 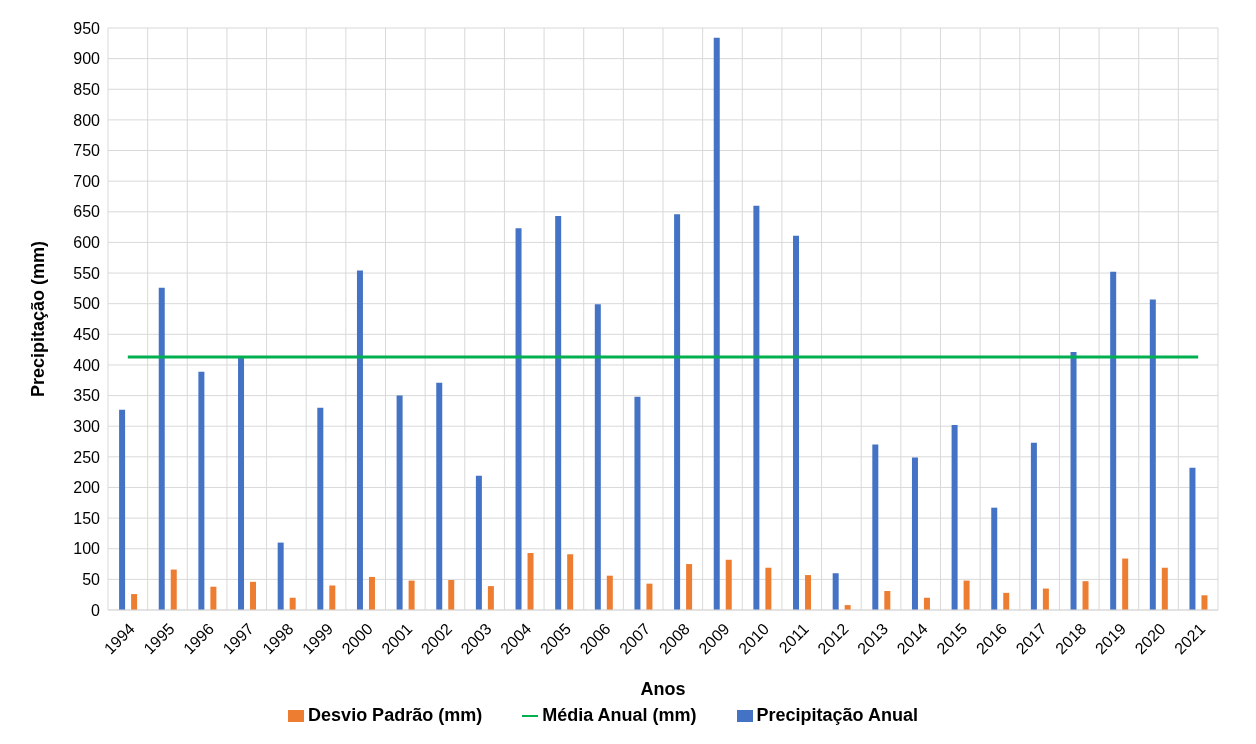 I want to click on legend-label: Precipitação Anual, so click(x=837, y=715).